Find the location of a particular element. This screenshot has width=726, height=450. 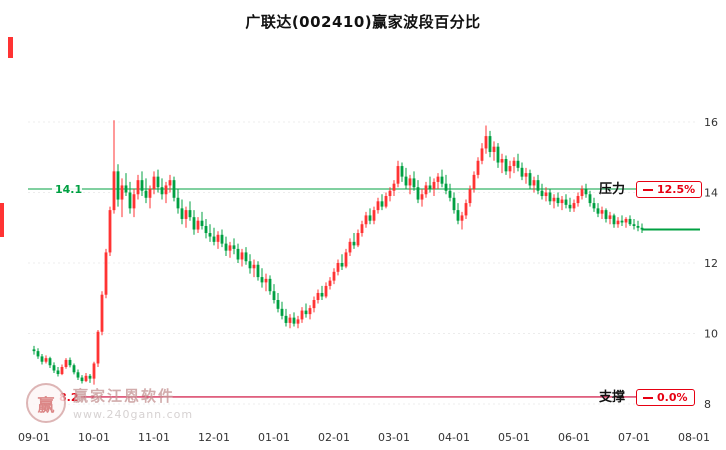

y-tick-label: 16 is located at coordinates (711, 122).